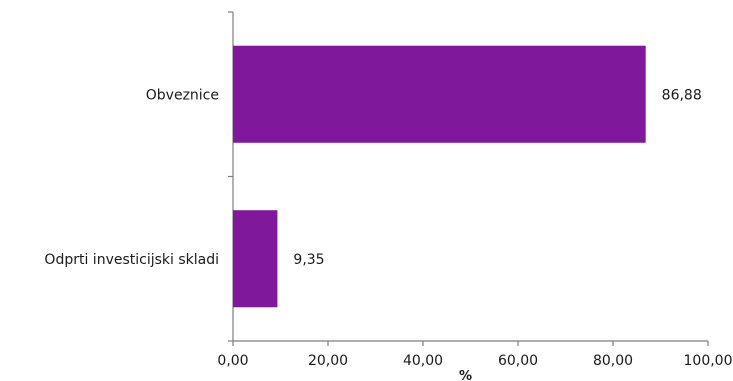  What do you see at coordinates (182, 95) in the screenshot?
I see `category-label: Obveznice` at bounding box center [182, 95].